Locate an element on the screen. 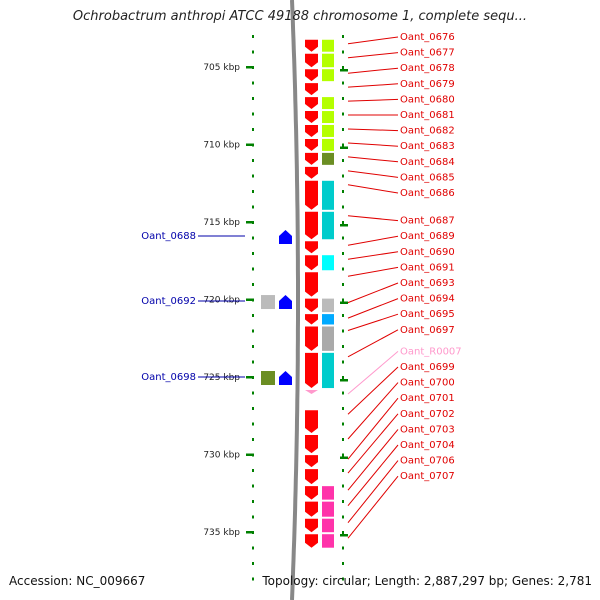 The width and height of the screenshot is (600, 600). kbp-label: 735 kbp is located at coordinates (221, 533).